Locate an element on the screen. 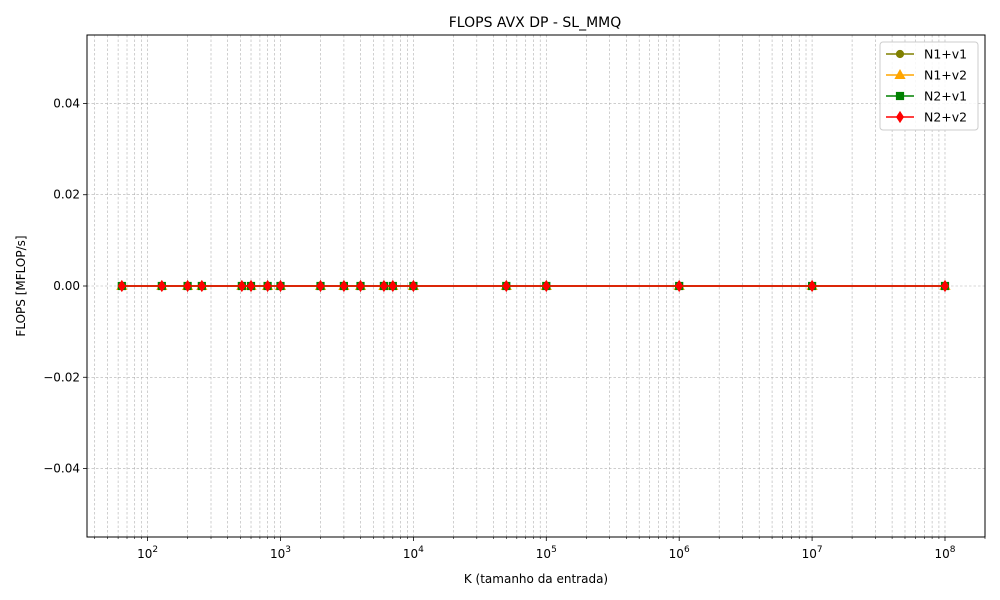  legend-item: N2+v2 is located at coordinates (926, 117).